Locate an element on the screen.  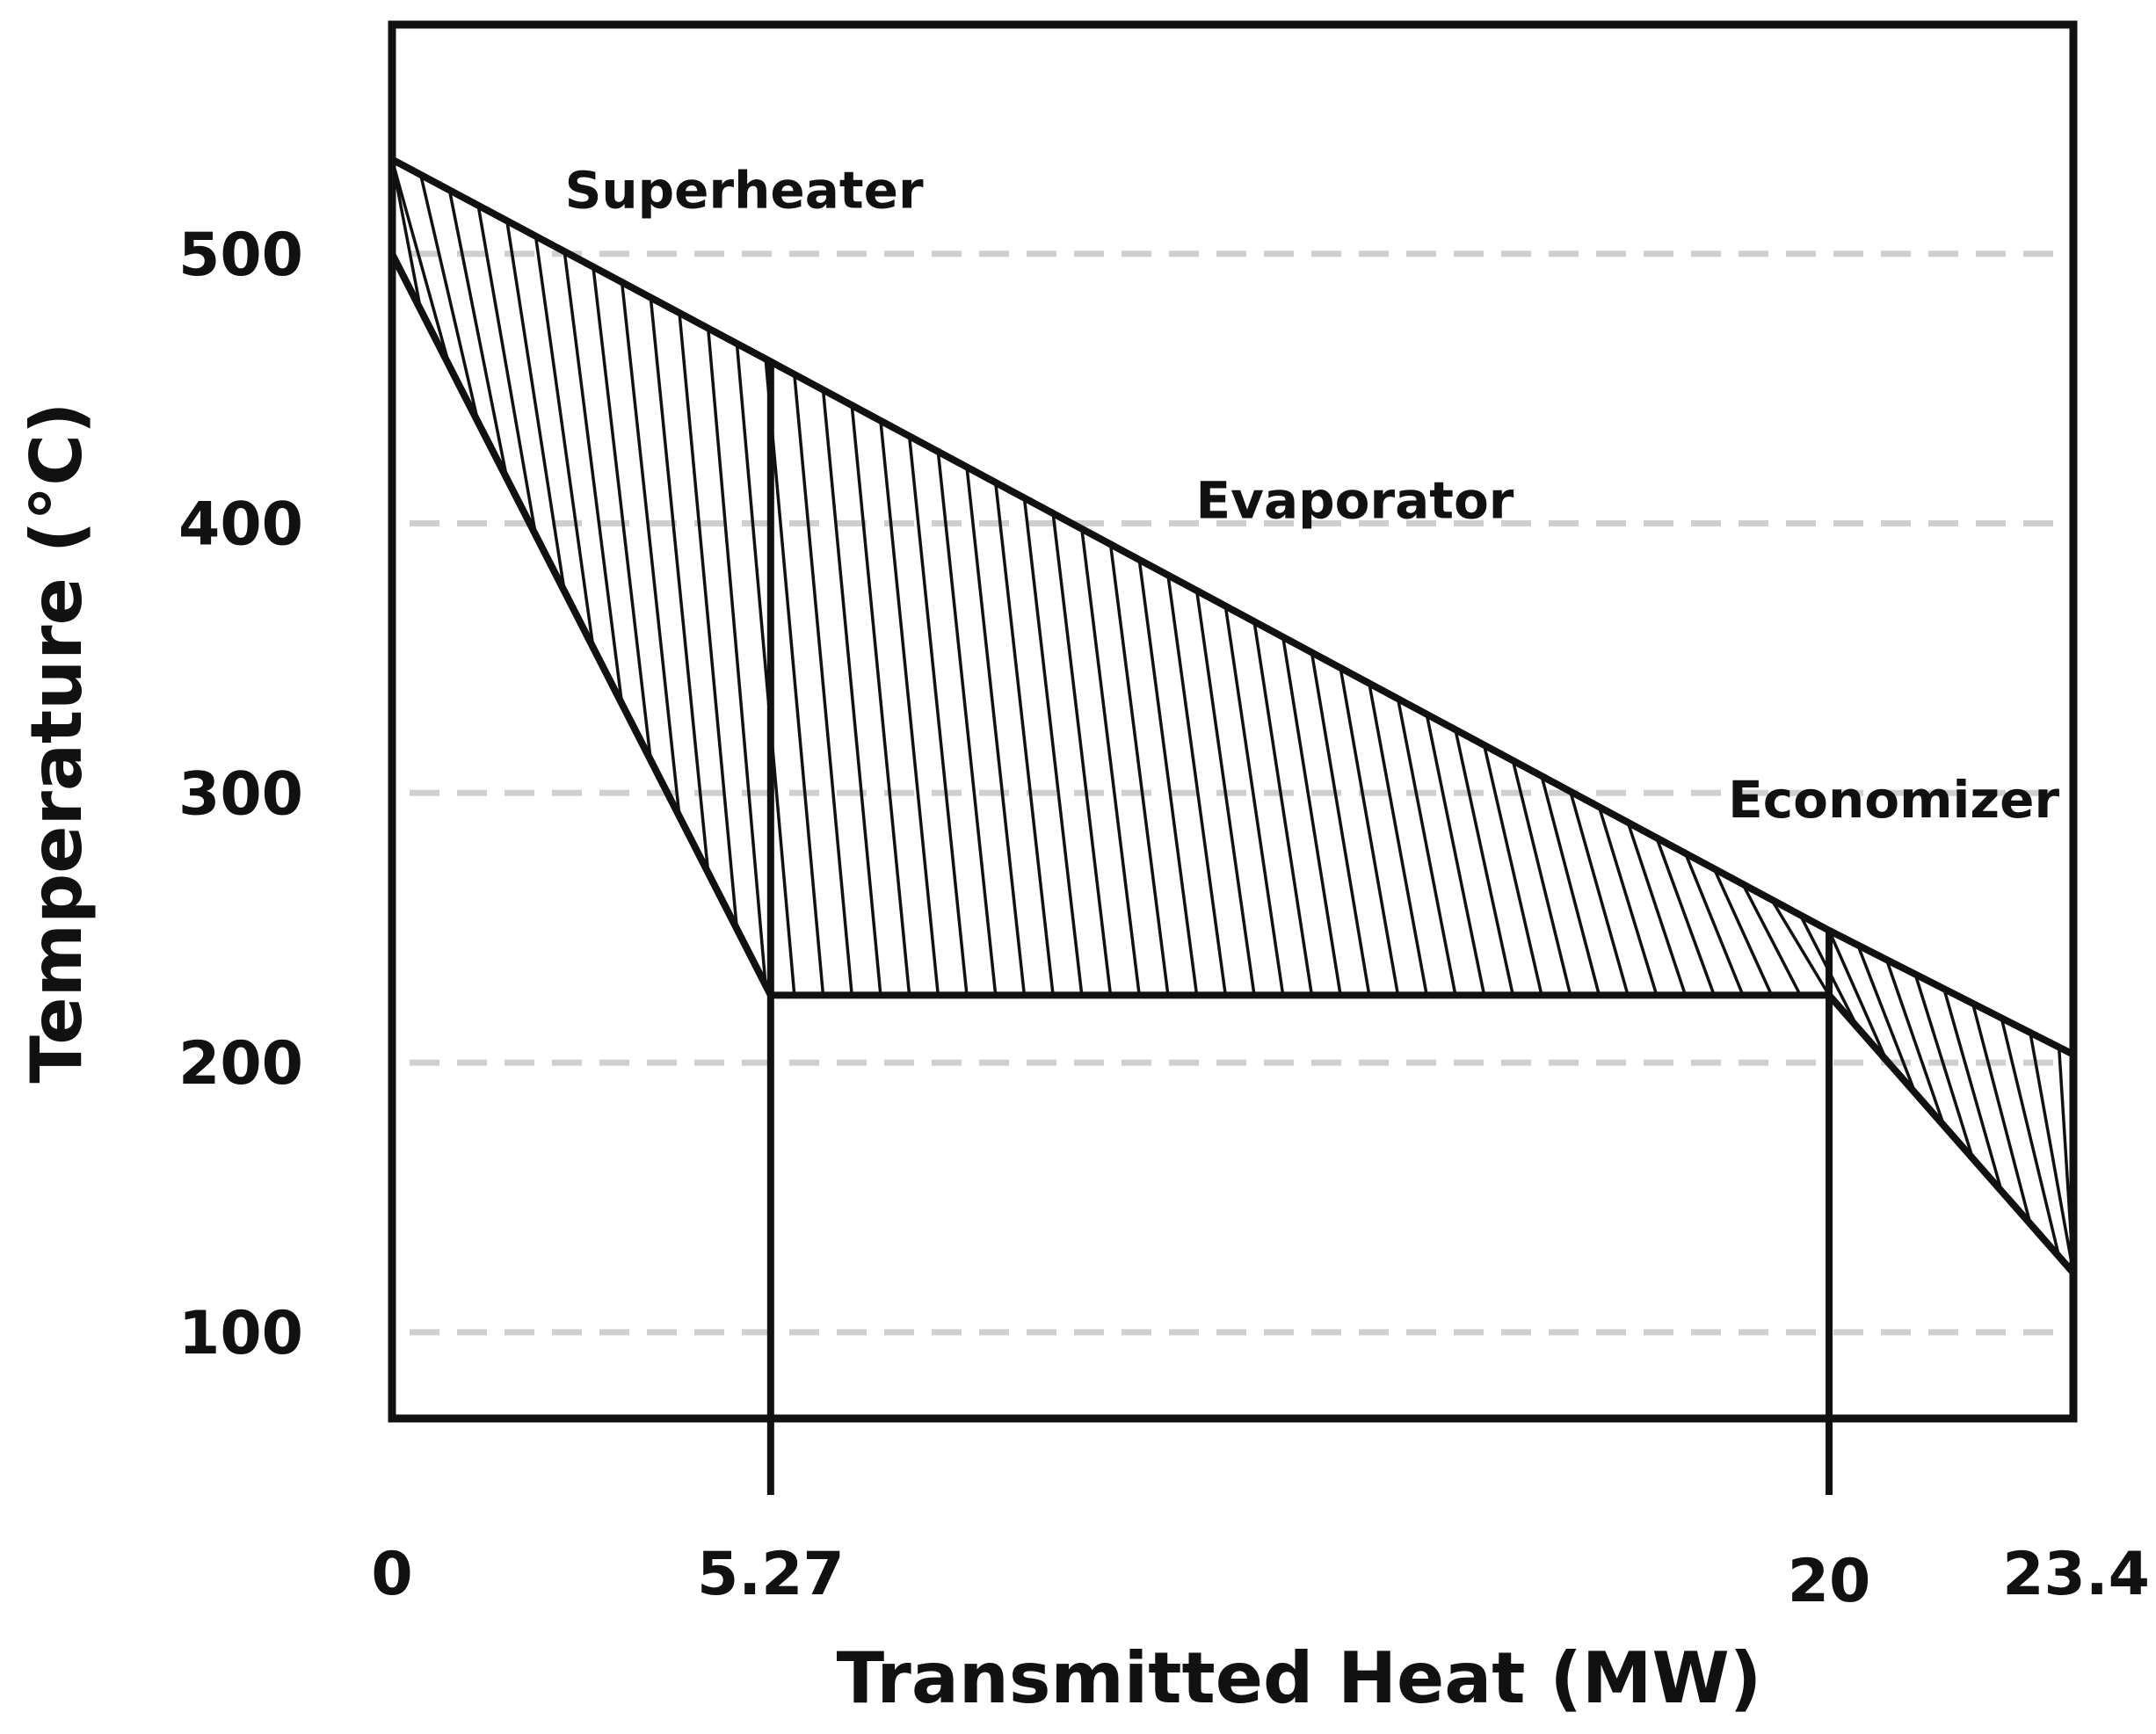
x-tick-label: 23.4 is located at coordinates (2076, 1574).